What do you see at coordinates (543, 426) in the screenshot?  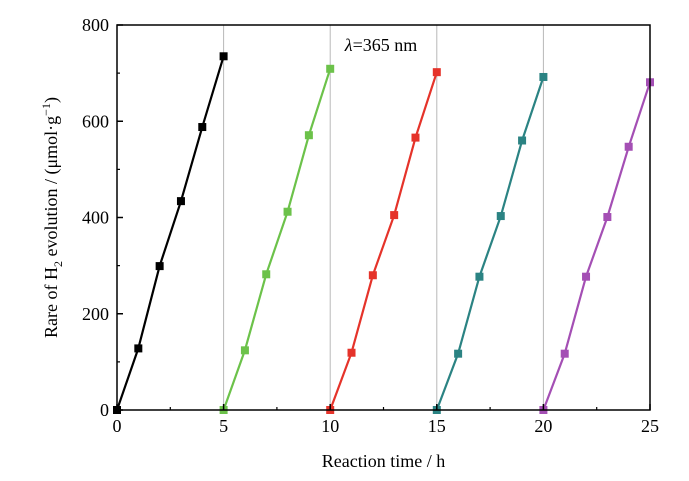 I see `x-tick-label: 20` at bounding box center [543, 426].